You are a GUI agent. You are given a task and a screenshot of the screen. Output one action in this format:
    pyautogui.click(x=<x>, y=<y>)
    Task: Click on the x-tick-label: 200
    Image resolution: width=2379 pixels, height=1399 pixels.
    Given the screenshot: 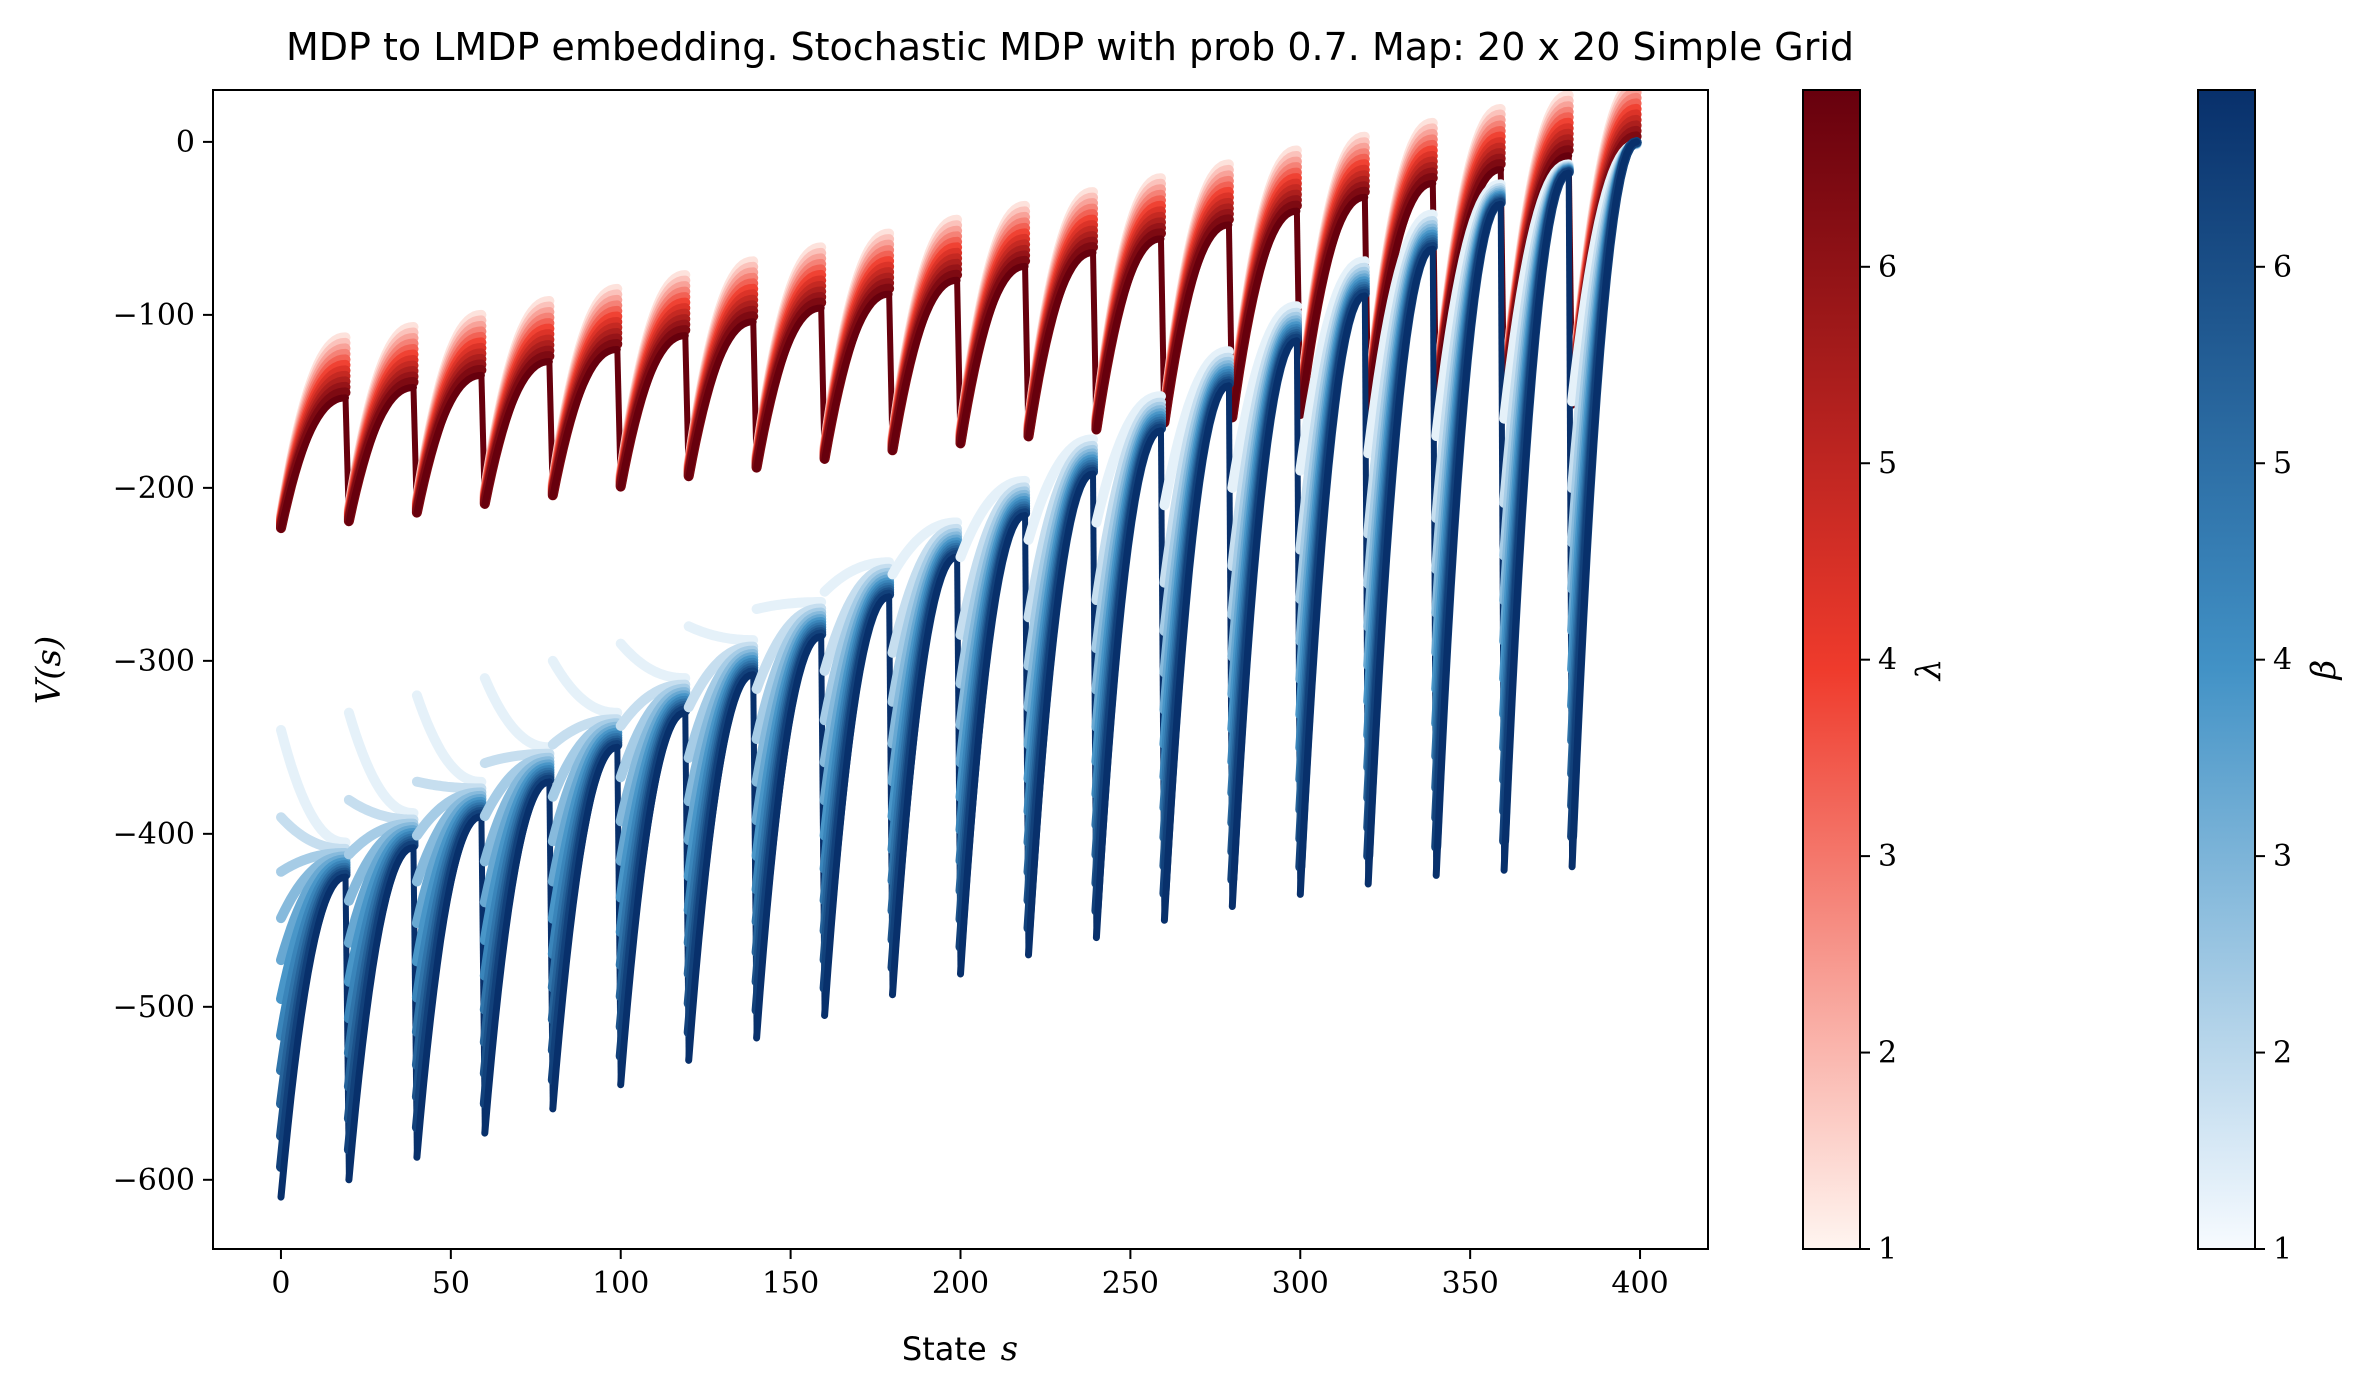 What is the action you would take?
    pyautogui.click(x=960, y=1283)
    